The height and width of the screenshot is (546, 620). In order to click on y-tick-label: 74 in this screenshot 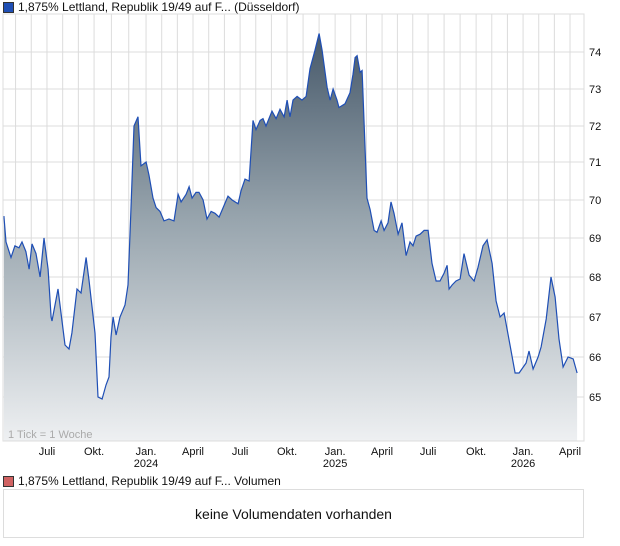, I will do `click(595, 53)`.